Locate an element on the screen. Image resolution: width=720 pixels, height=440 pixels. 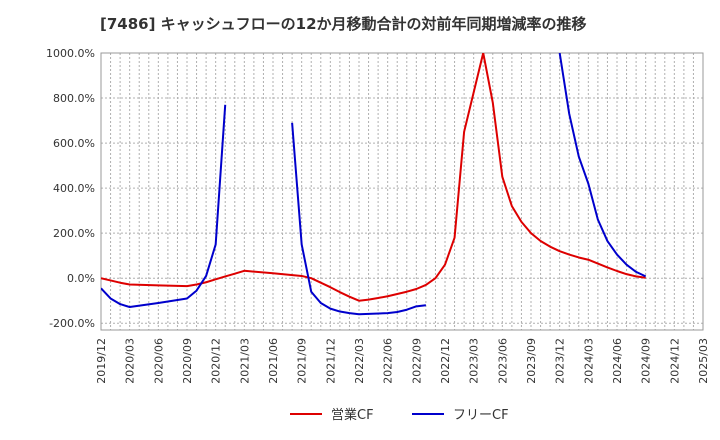
x-tick-label: 2020/03 is located at coordinates (130, 361).